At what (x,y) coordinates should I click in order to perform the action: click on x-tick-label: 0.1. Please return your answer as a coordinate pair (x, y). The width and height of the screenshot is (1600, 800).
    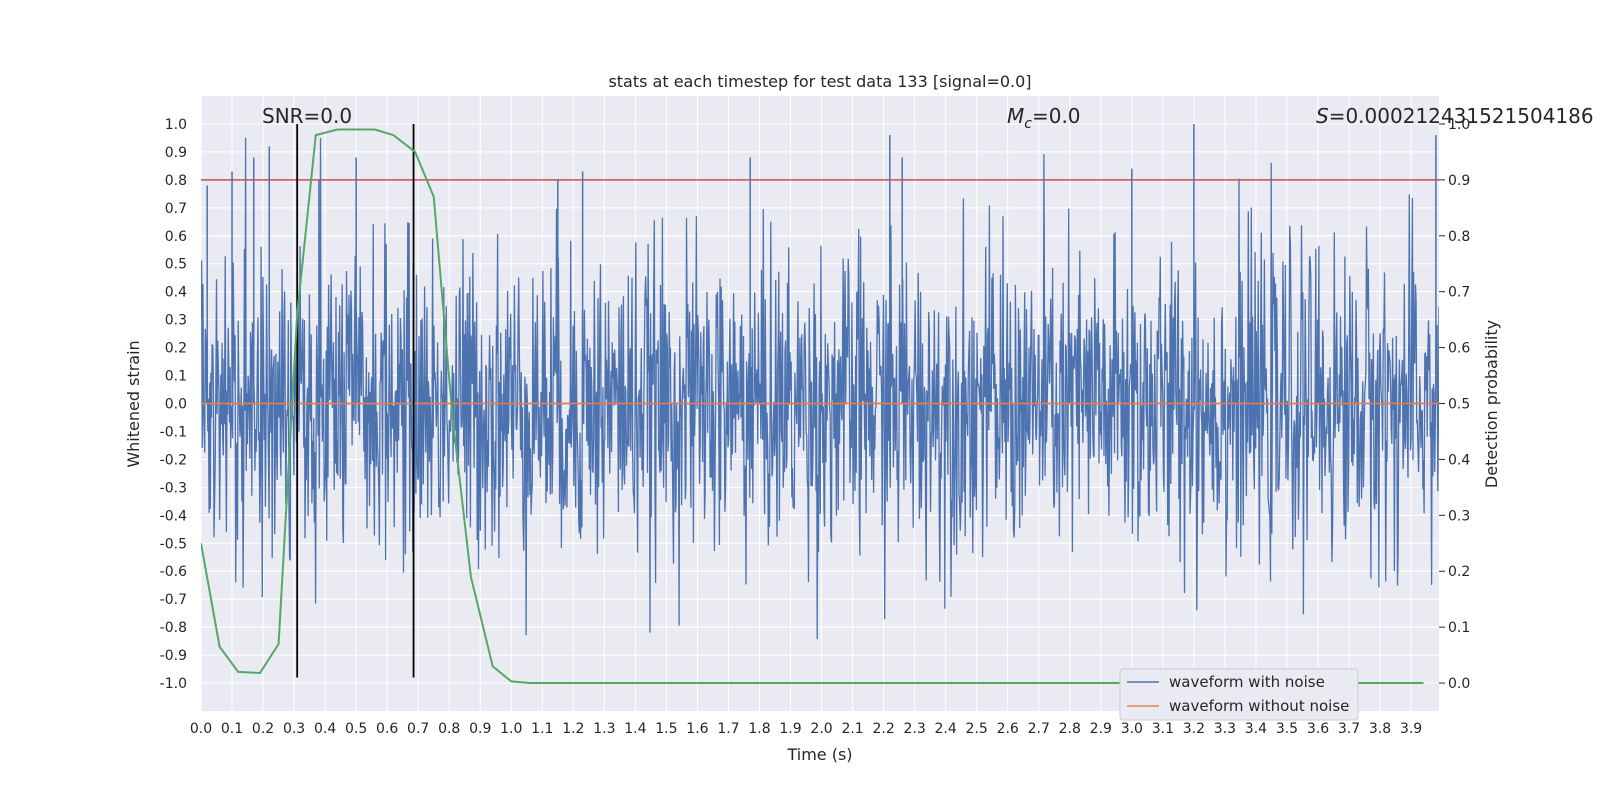
    Looking at the image, I should click on (232, 729).